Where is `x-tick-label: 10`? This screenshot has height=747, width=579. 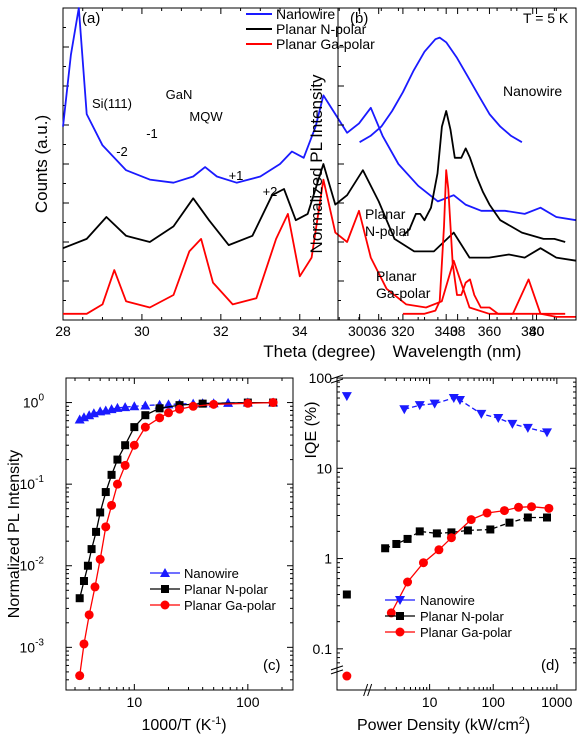
x-tick-label: 10 is located at coordinates (430, 702).